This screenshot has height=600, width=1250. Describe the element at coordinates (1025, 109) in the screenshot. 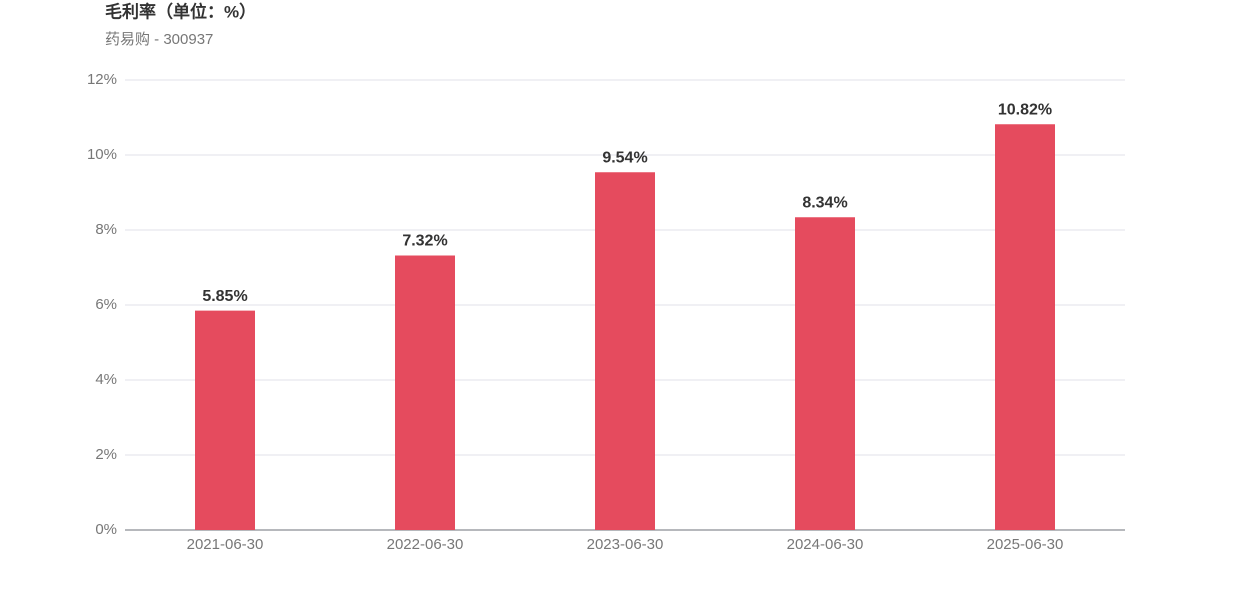

I see `value-label: 10.82%` at that location.